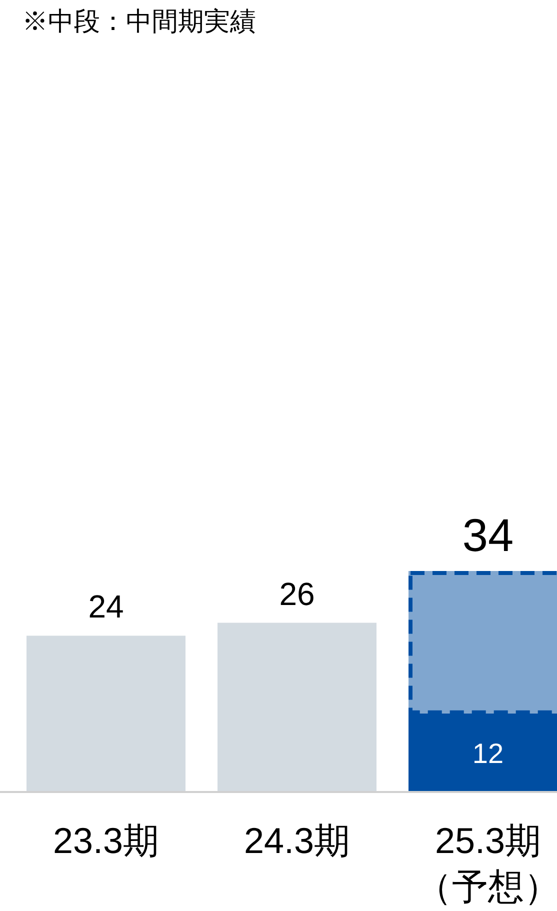 This screenshot has width=557, height=911. I want to click on text: ※中段：中間期実績, so click(139, 21).